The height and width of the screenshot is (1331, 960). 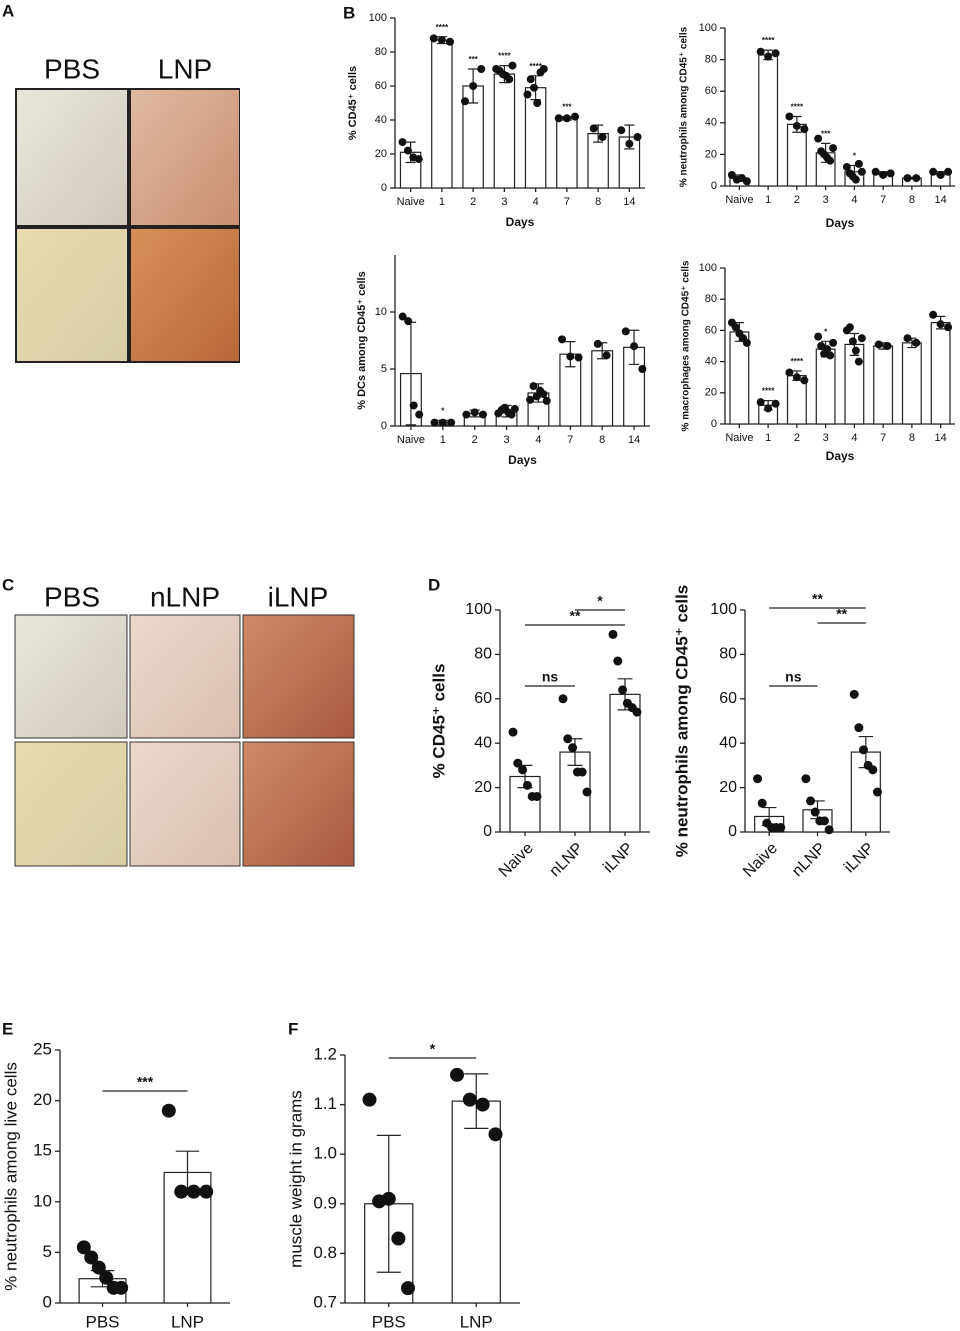 What do you see at coordinates (325, 1252) in the screenshot?
I see `y-tick-label: 0.8` at bounding box center [325, 1252].